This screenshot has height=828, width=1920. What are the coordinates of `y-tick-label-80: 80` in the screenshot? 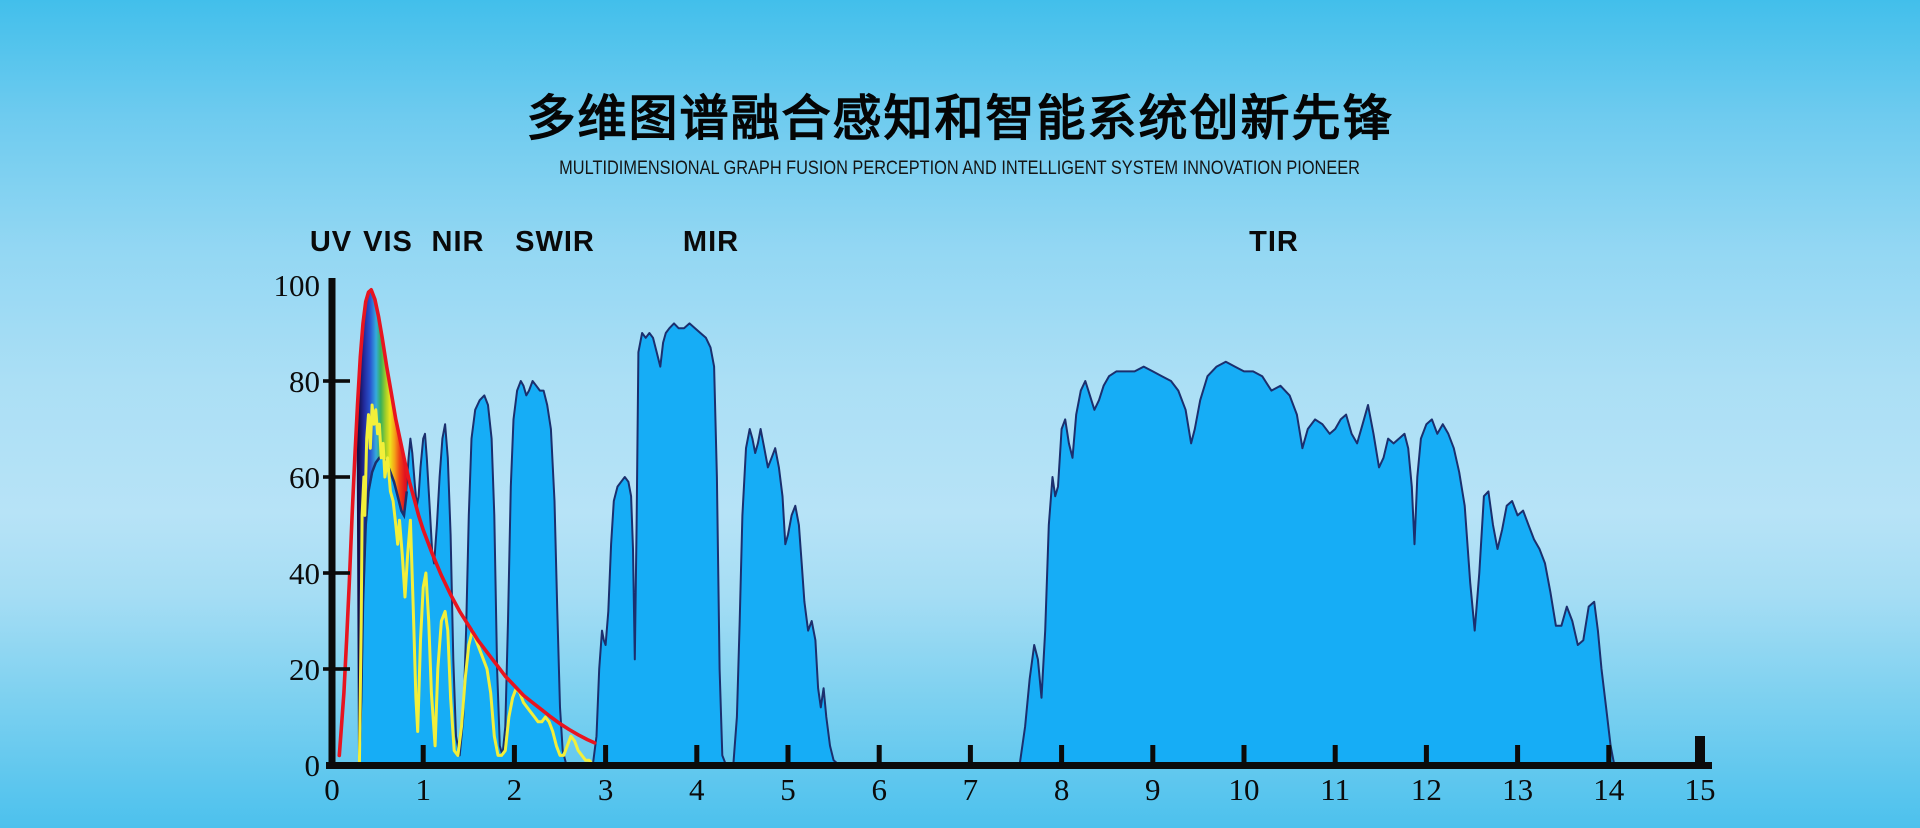 It's located at (304, 381).